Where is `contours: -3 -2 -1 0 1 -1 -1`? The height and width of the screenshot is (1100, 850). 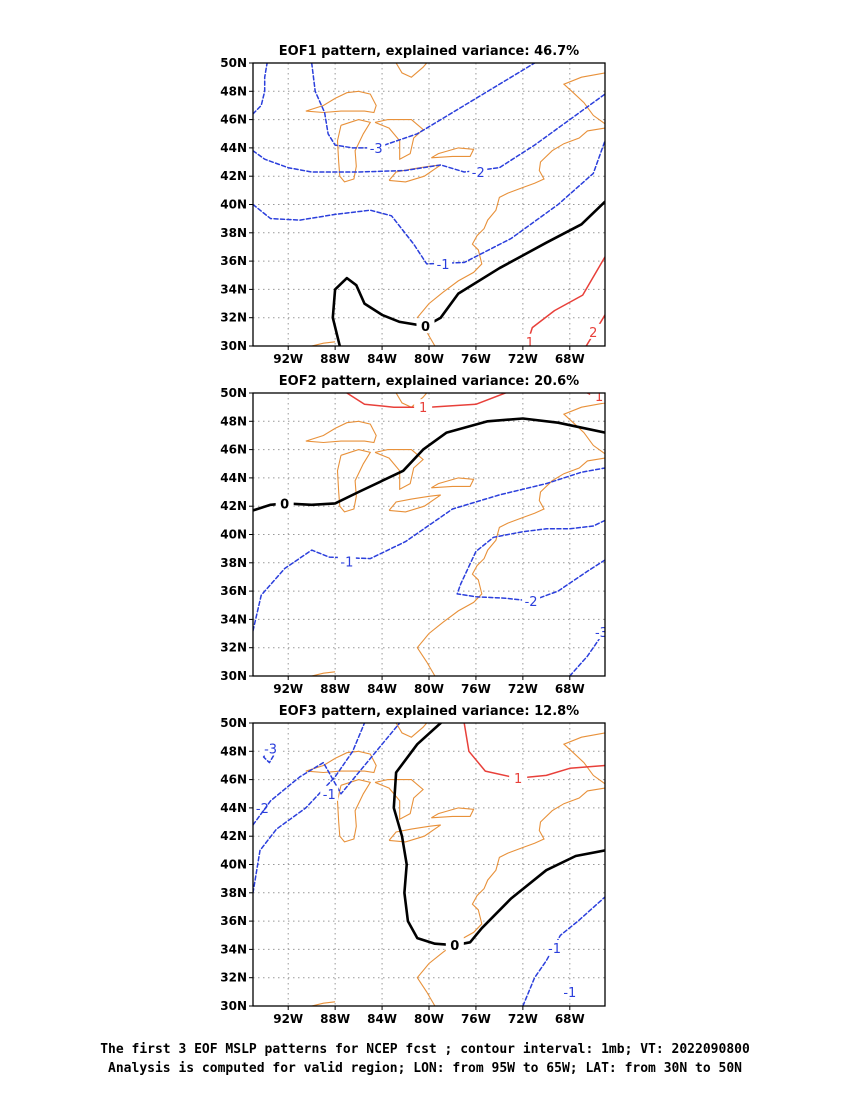
contours: -3 -2 -1 0 1 -1 -1 is located at coordinates (429, 864).